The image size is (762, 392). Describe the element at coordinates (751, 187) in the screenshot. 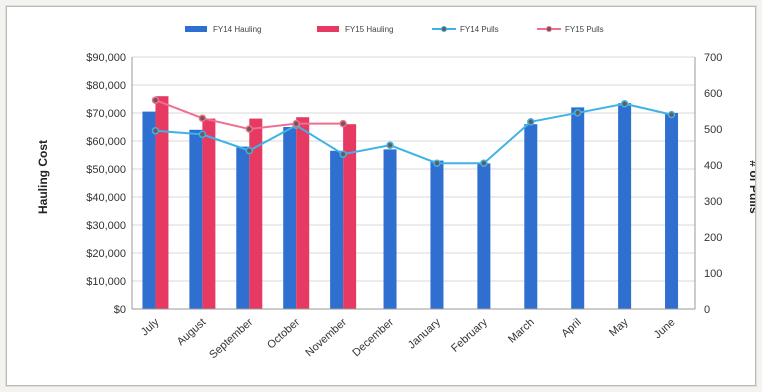

I see `y2-axis-title: # of Pulls` at that location.